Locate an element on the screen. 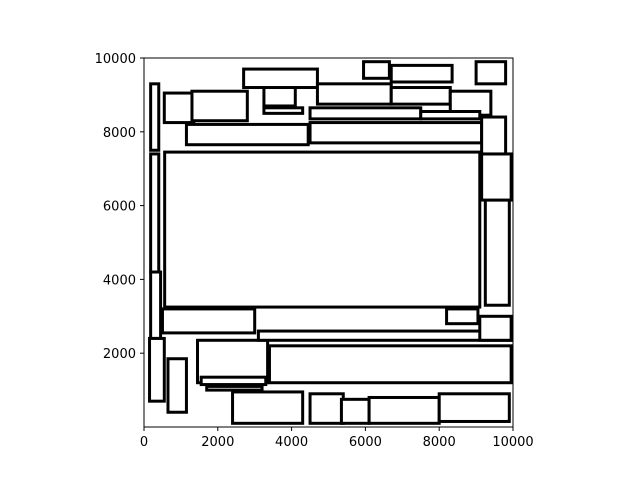 This screenshot has width=640, height=480. y-tick-label: 2000 is located at coordinates (119, 354).